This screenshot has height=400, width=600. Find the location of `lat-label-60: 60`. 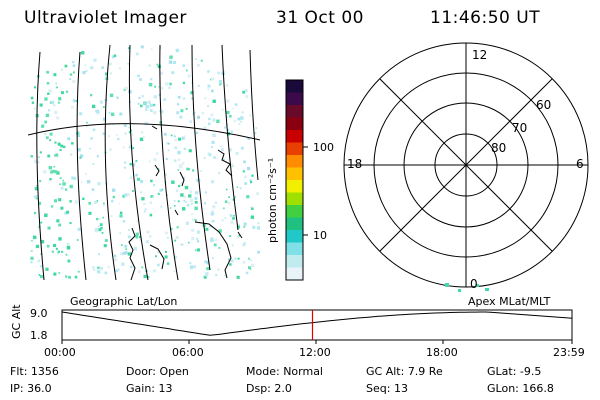

lat-label-60: 60 is located at coordinates (544, 105).